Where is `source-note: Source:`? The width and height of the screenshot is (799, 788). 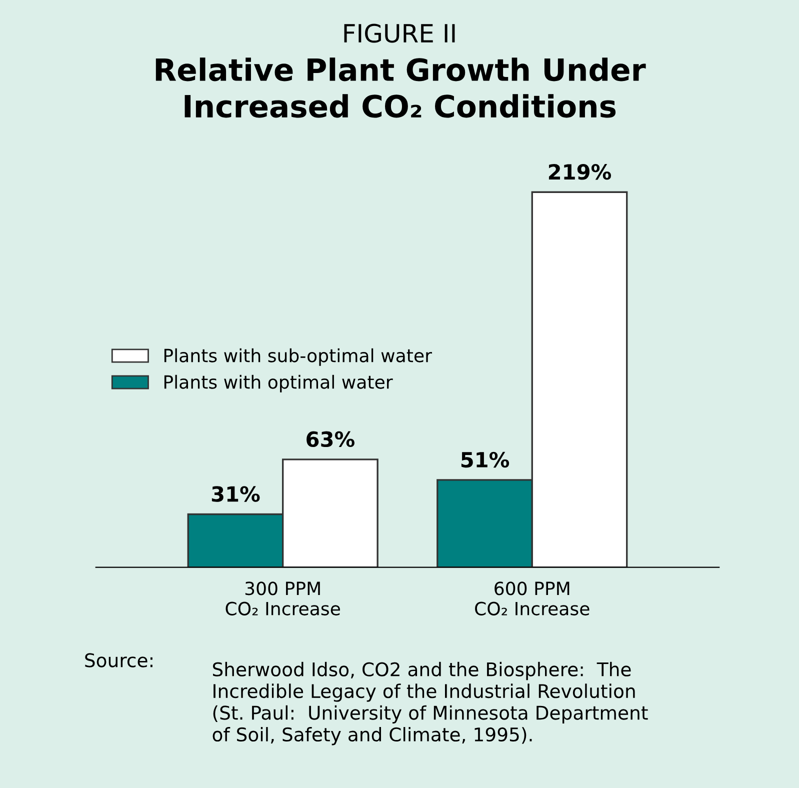
source-note: Source: is located at coordinates (118, 660).